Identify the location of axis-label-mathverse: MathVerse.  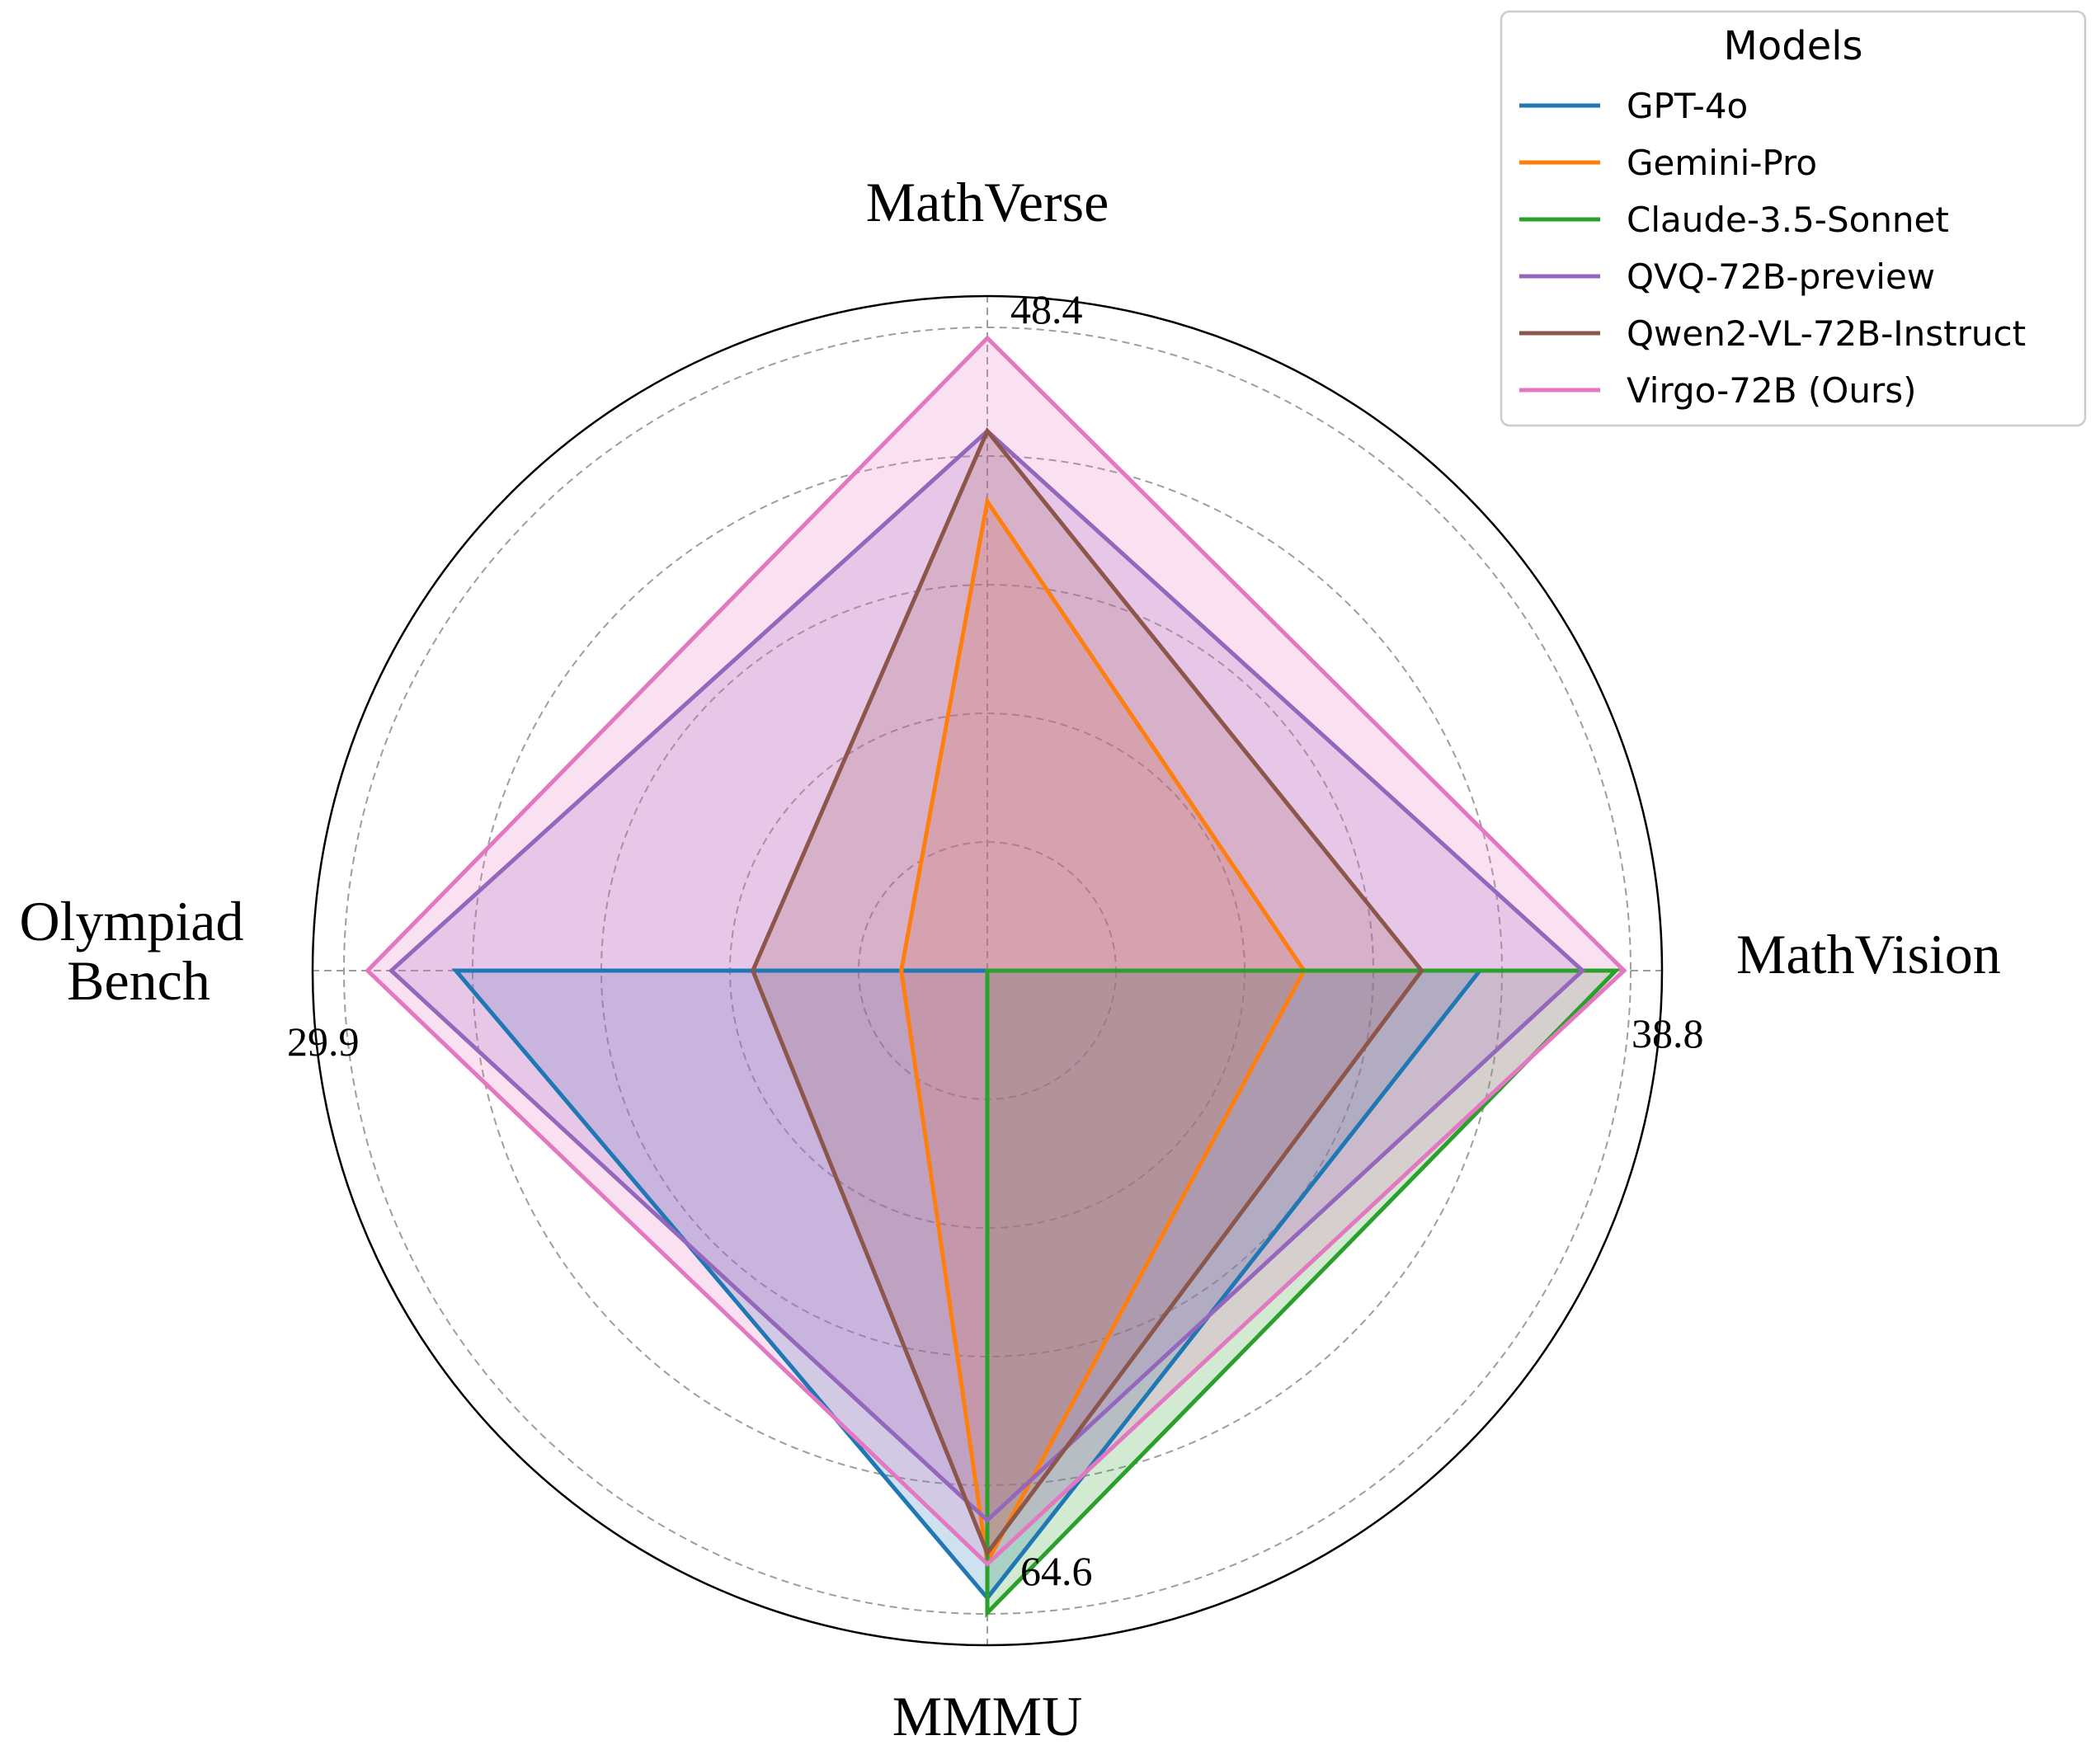
(987, 202).